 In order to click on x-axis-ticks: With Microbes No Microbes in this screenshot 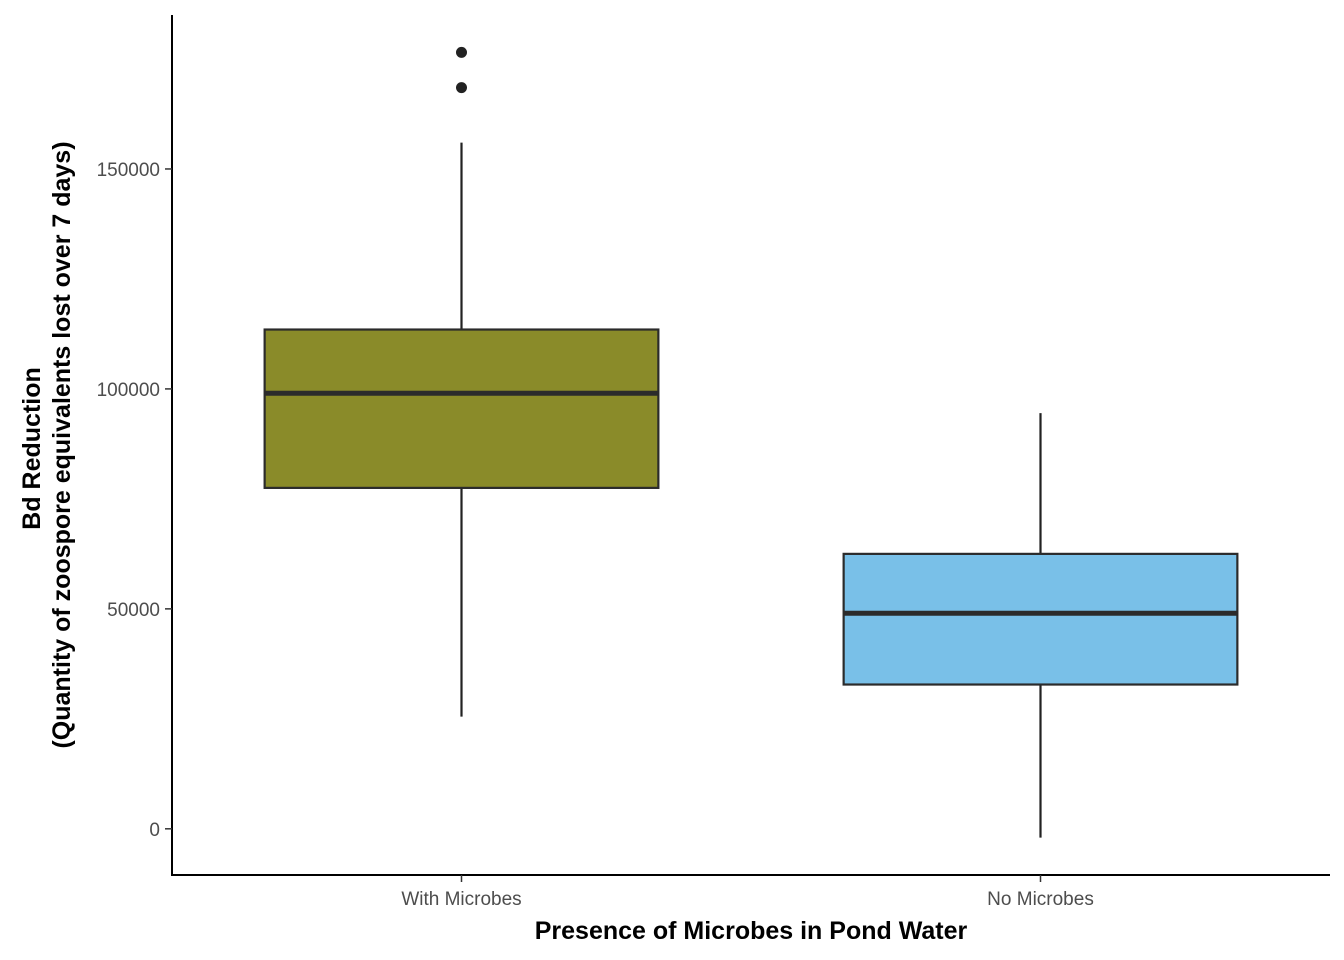, I will do `click(747, 892)`.